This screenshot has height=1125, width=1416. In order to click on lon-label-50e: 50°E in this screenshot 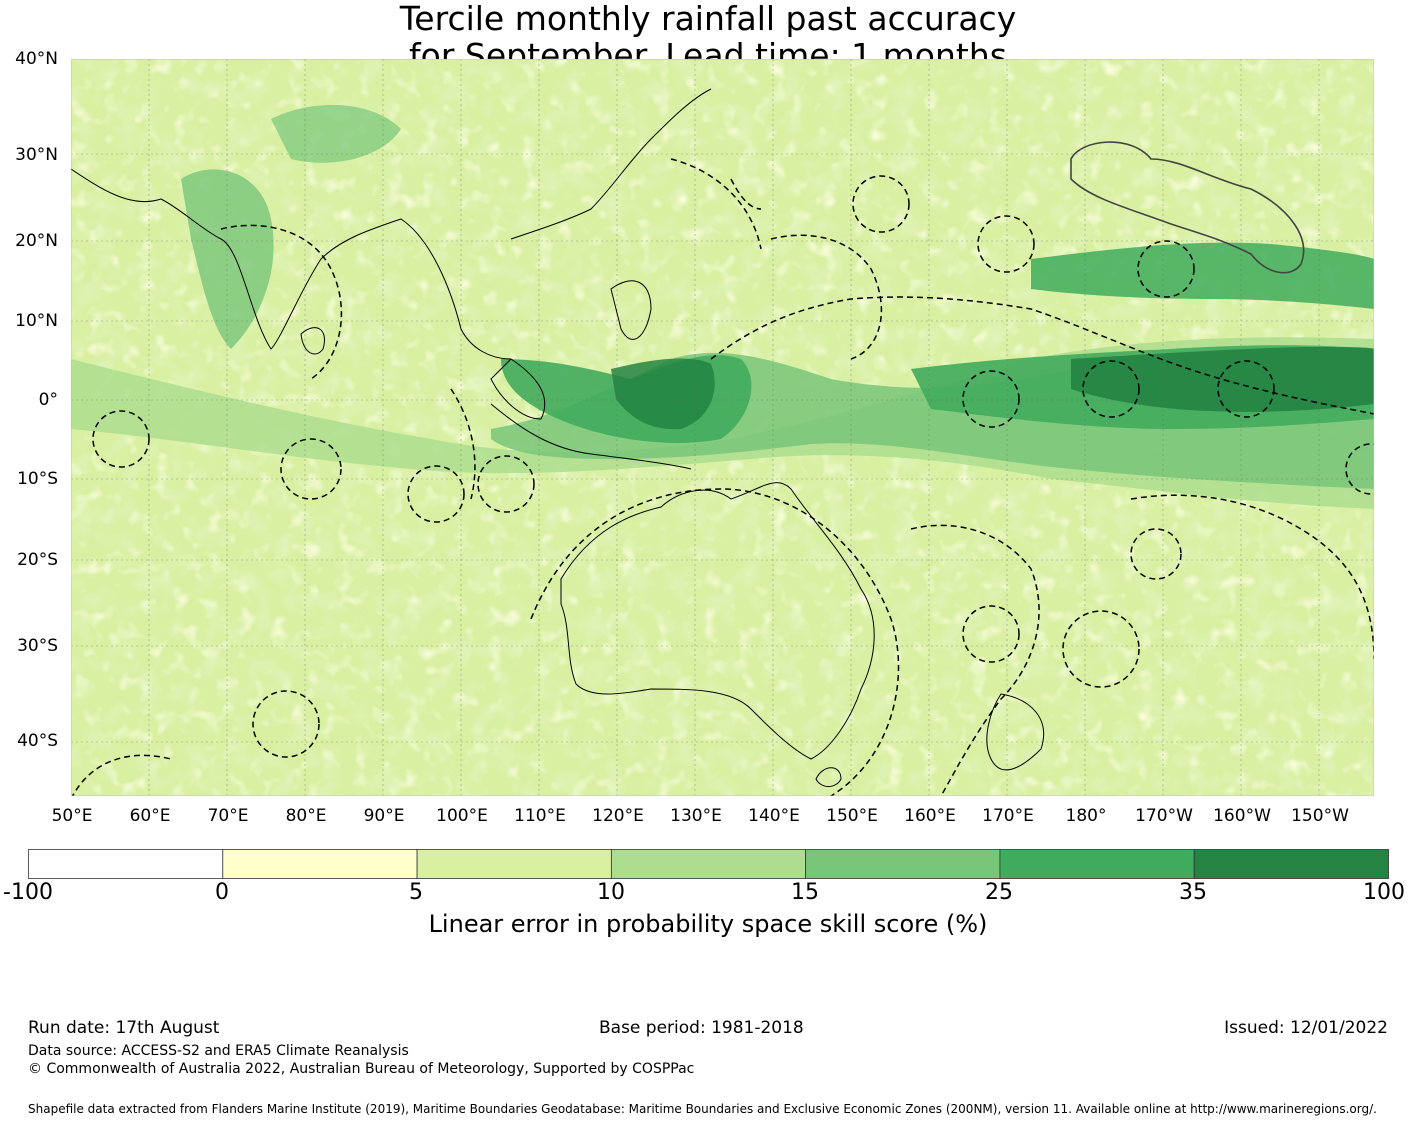, I will do `click(72, 816)`.